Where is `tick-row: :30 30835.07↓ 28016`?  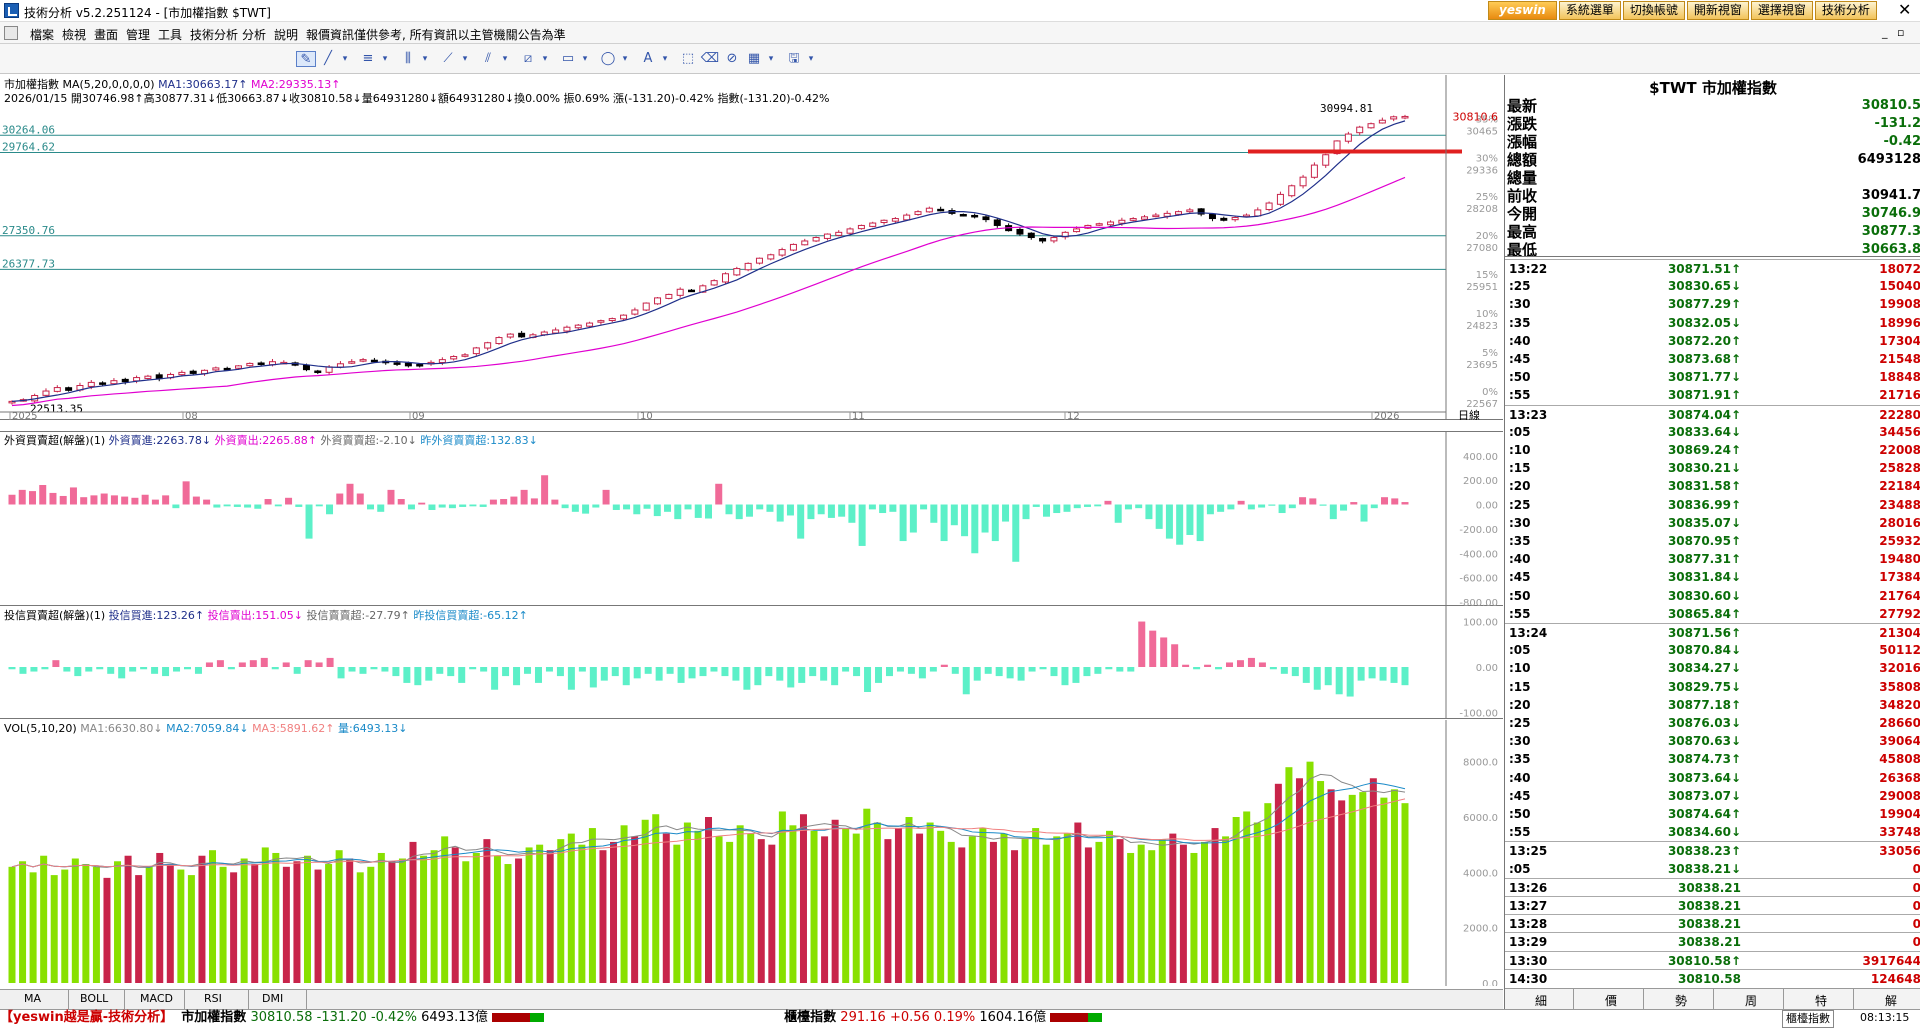 tick-row: :30 30835.07↓ 28016 is located at coordinates (1712, 523).